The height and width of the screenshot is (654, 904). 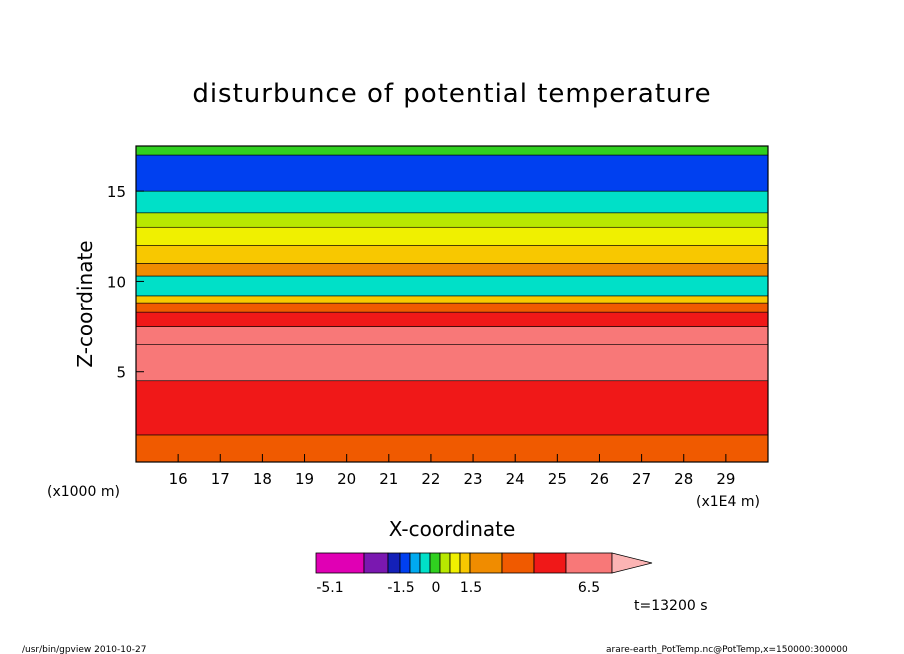 I want to click on x-tick-label: 16, so click(x=178, y=479).